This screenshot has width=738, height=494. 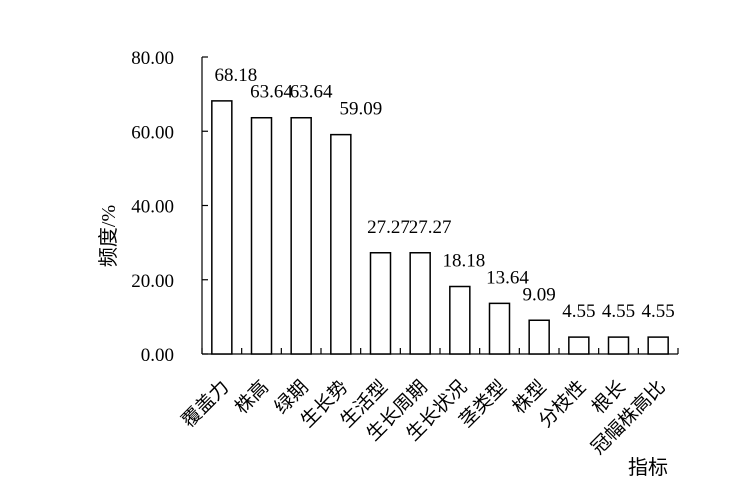 What do you see at coordinates (152, 207) in the screenshot?
I see `y-tick-label: 40.00` at bounding box center [152, 207].